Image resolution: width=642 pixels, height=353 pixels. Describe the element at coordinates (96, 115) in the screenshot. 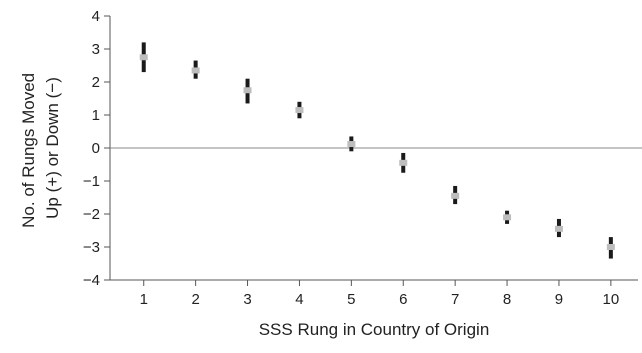

I see `y-tick-label: 1` at that location.